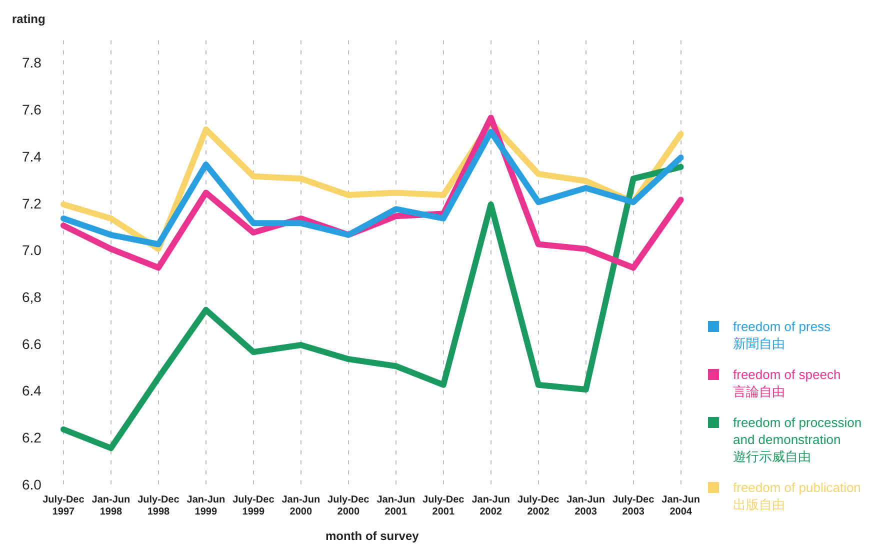 Image resolution: width=885 pixels, height=551 pixels. Describe the element at coordinates (63, 506) in the screenshot. I see `x-tick-label: July-Dec 1997` at that location.